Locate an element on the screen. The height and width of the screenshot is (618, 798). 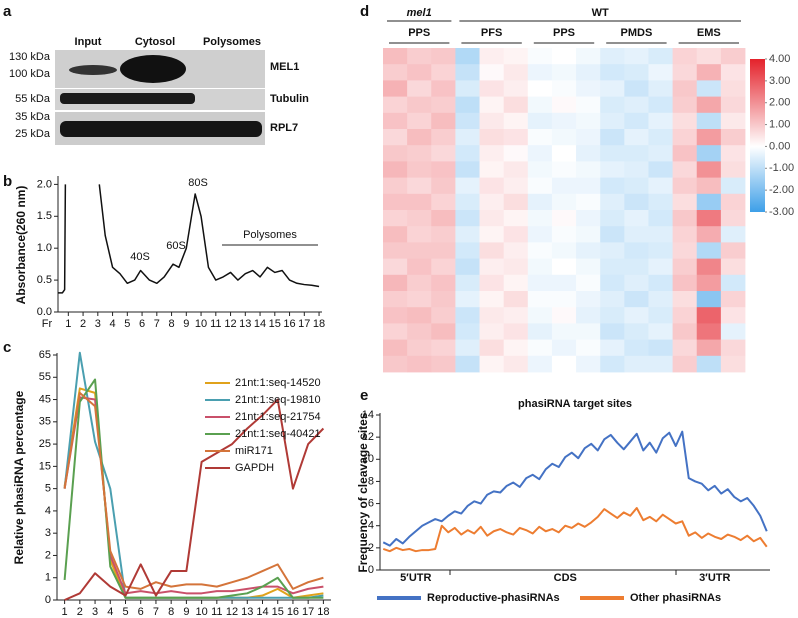
colorbar-label: 2.00 is located at coordinates (779, 103).